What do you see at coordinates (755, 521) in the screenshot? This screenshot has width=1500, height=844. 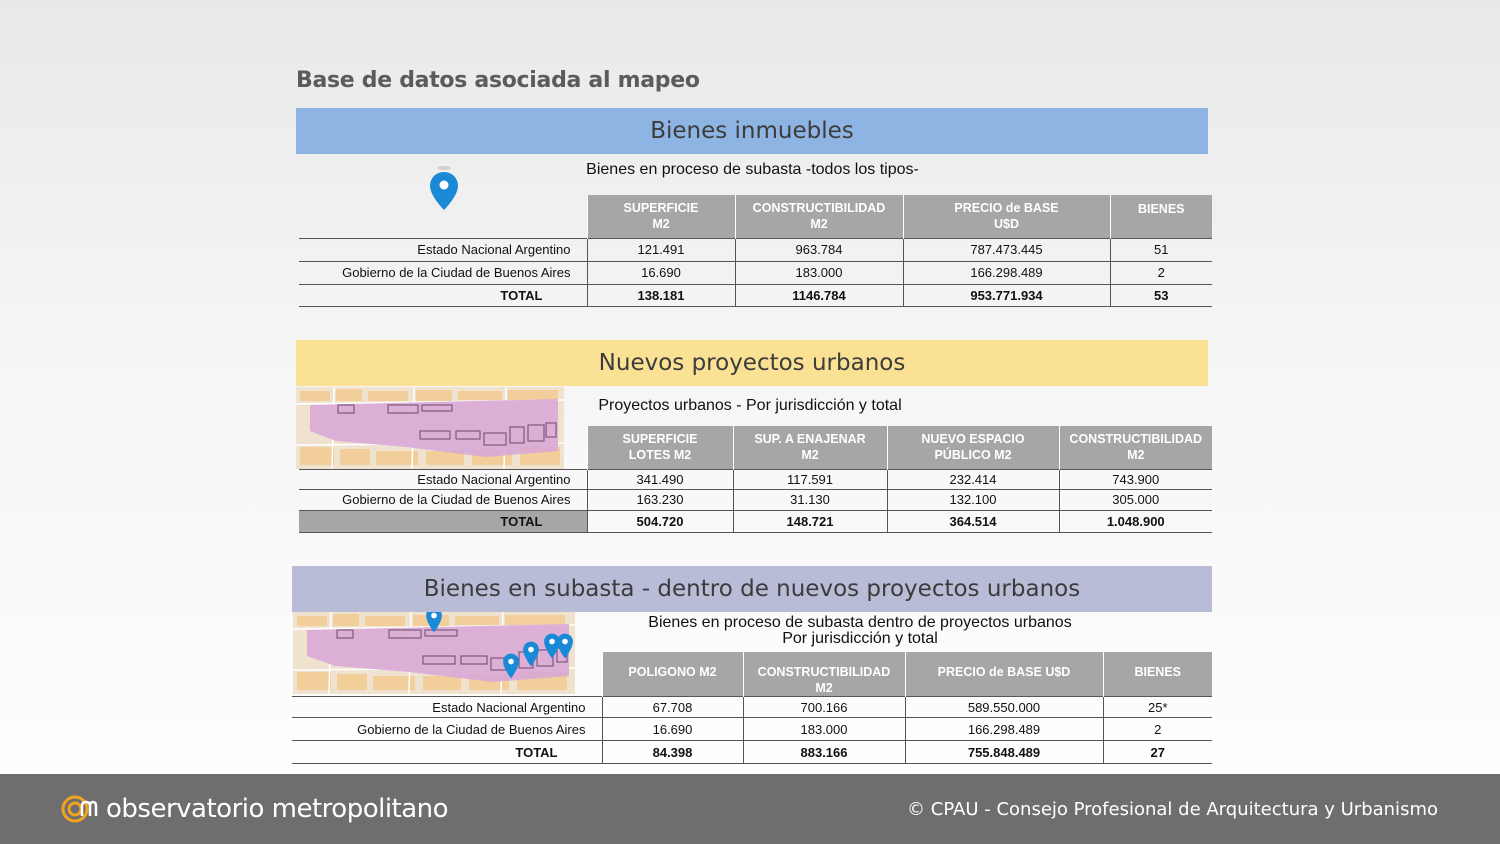 I see `table-total-row: TOTAL 504.720 148.721 364.514 1.048.900` at bounding box center [755, 521].